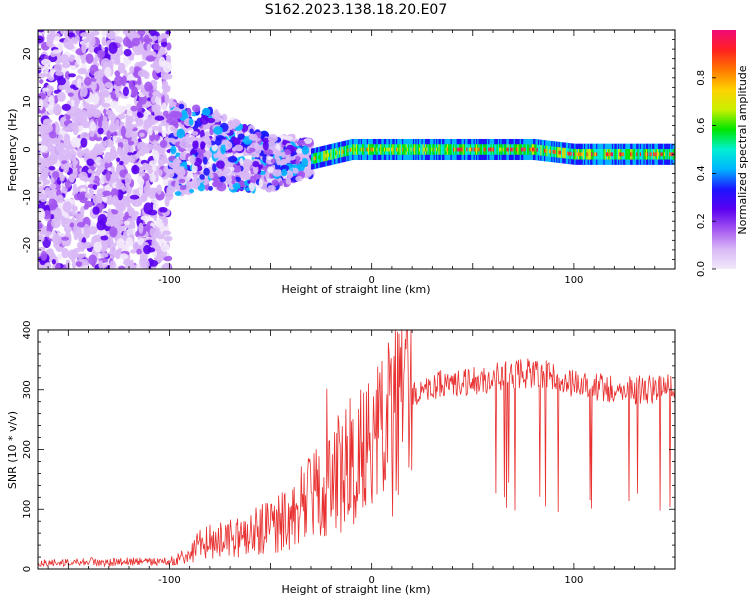 This screenshot has height=600, width=750. What do you see at coordinates (27, 569) in the screenshot?
I see `snr-y-tick-label: 0` at bounding box center [27, 569].